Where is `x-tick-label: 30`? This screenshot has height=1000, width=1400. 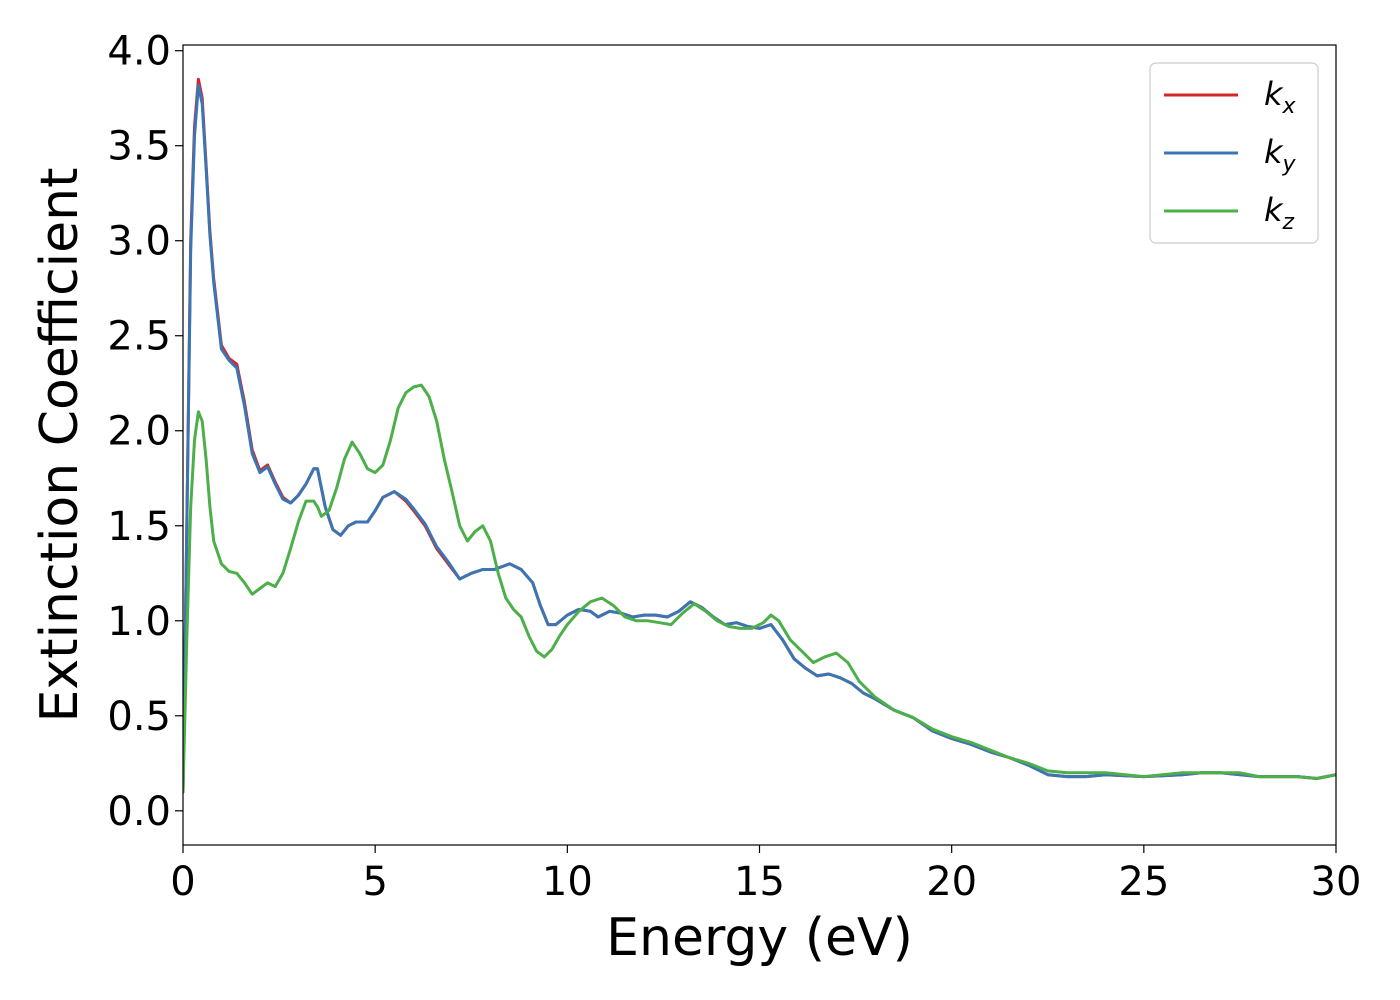
x-tick-label: 30 is located at coordinates (1336, 882).